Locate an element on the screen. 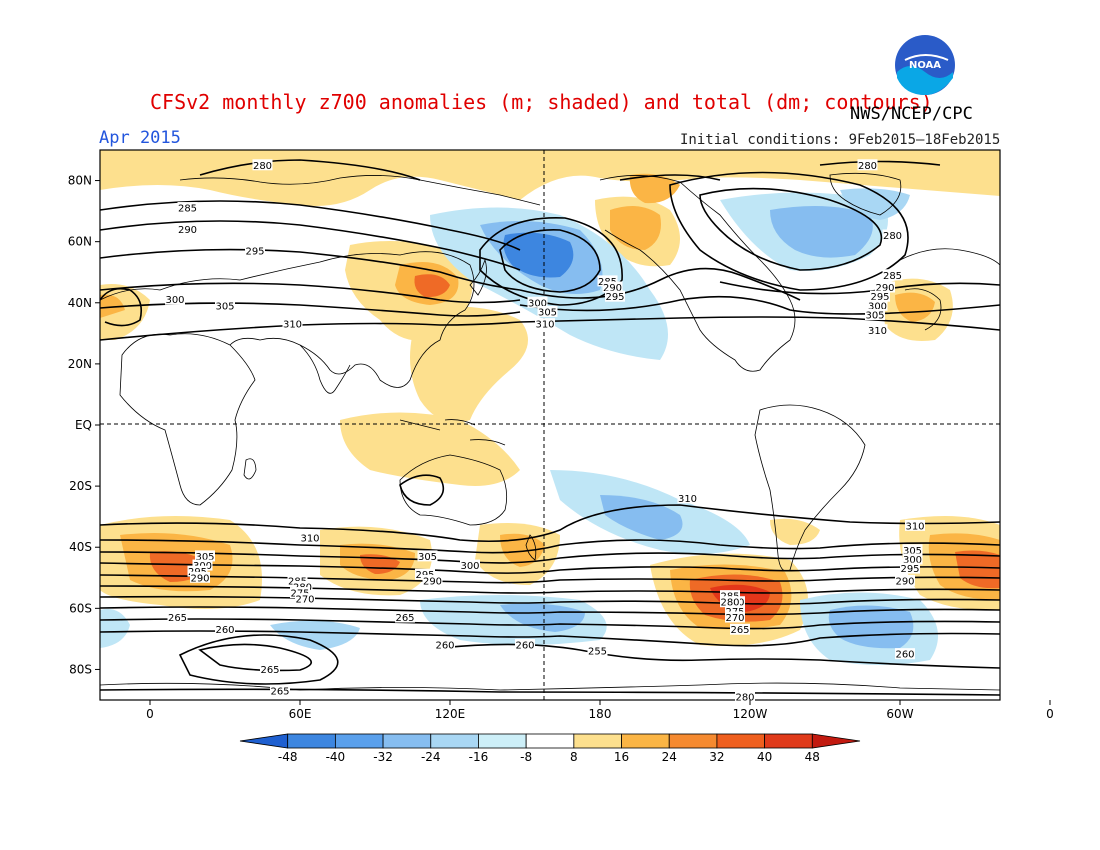 This screenshot has height=850, width=1100. lat-tick-label: 80S is located at coordinates (80, 669).